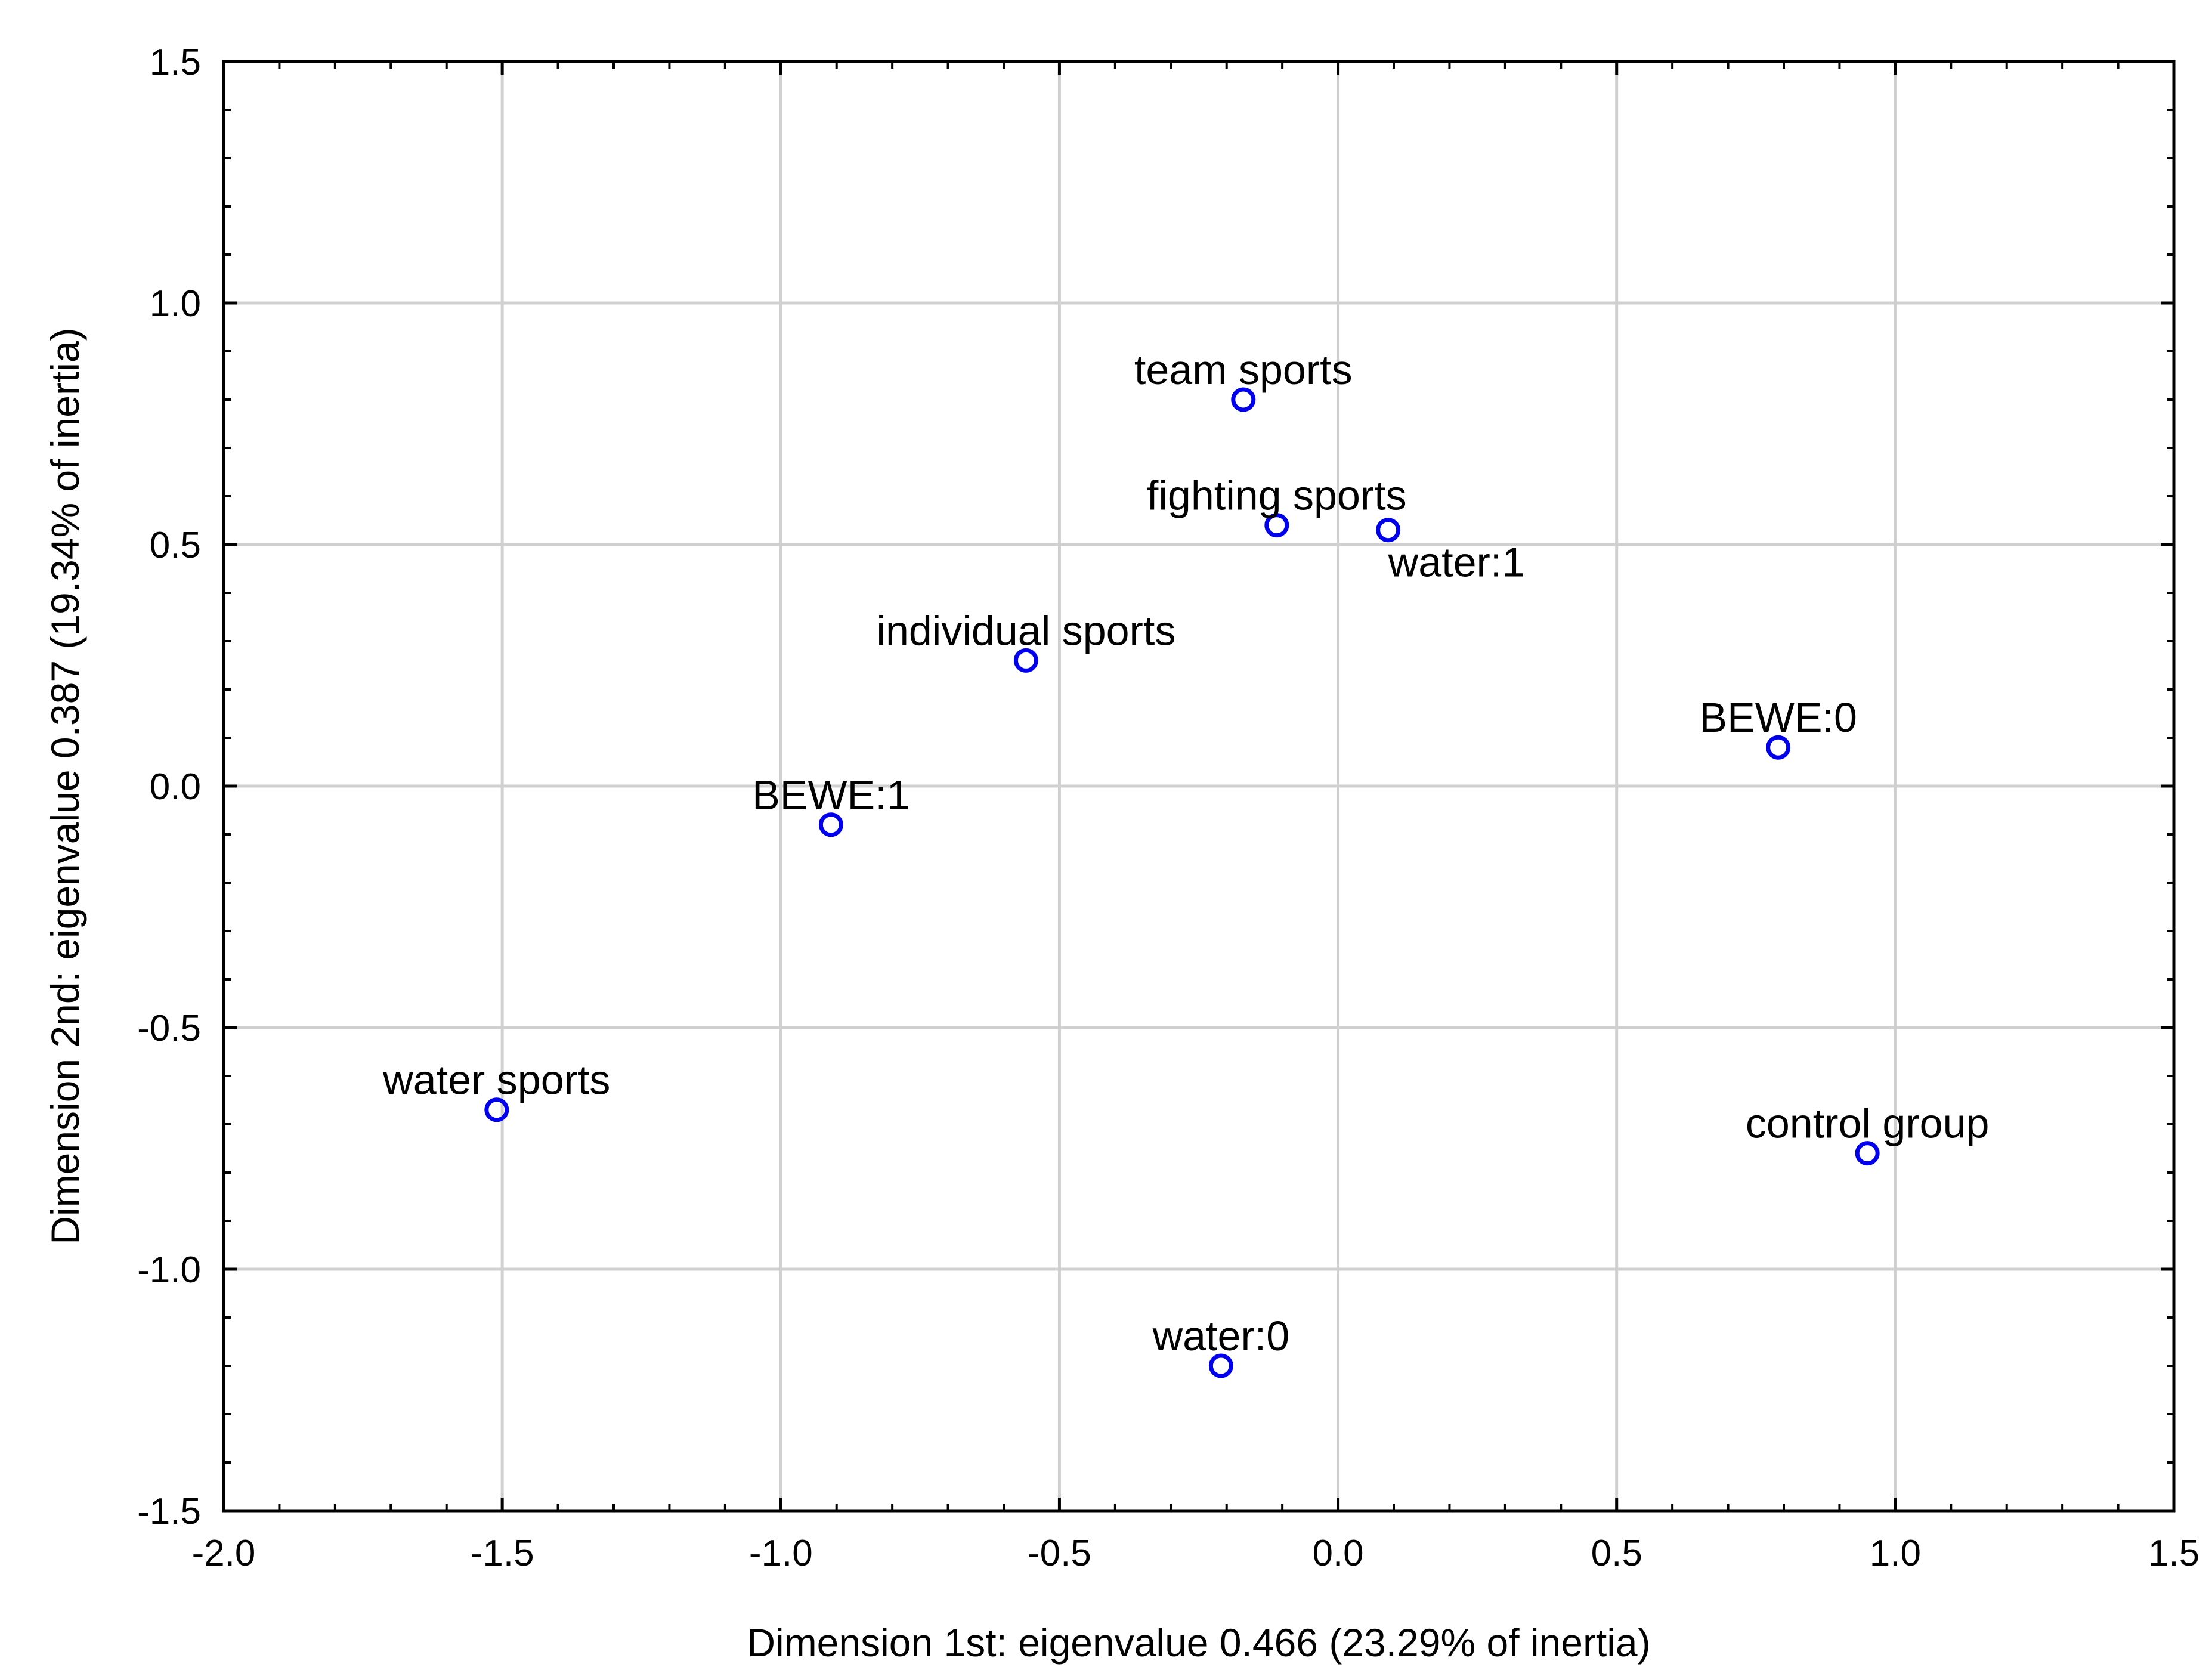 The height and width of the screenshot is (1667, 2212). Describe the element at coordinates (224, 1553) in the screenshot. I see `x-tick-label: -2.0` at that location.